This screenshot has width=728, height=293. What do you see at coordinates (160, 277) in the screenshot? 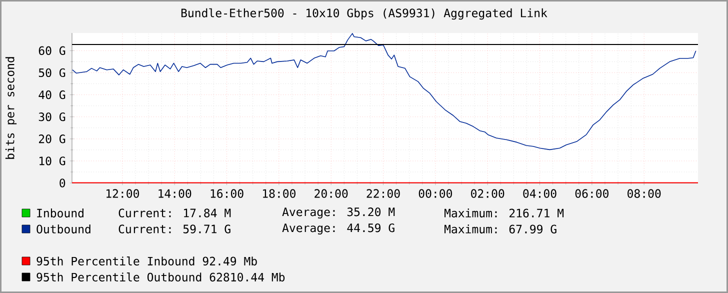
I see `legend-label: 95th Percentile Outbound 62810.44 Mb` at bounding box center [160, 277].